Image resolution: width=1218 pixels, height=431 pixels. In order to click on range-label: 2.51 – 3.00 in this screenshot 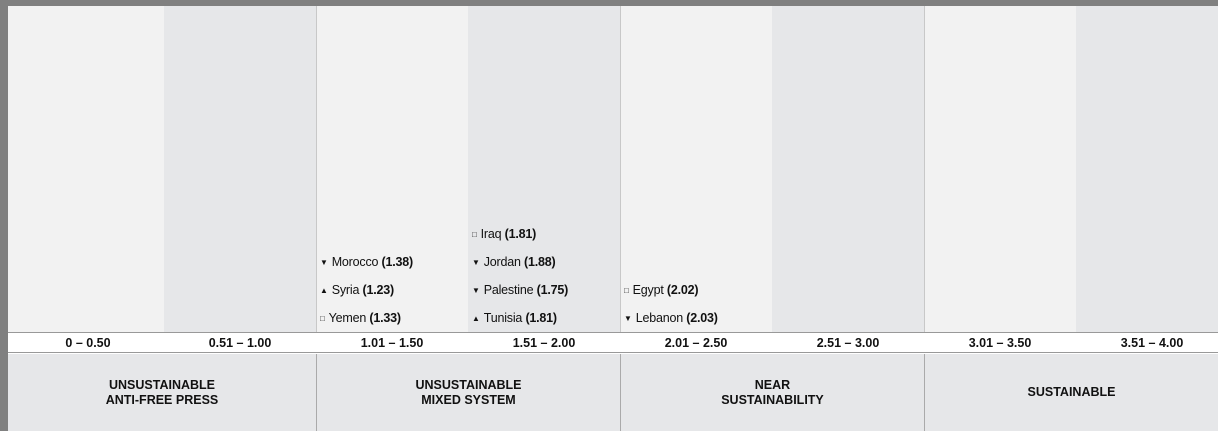, I will do `click(848, 343)`.